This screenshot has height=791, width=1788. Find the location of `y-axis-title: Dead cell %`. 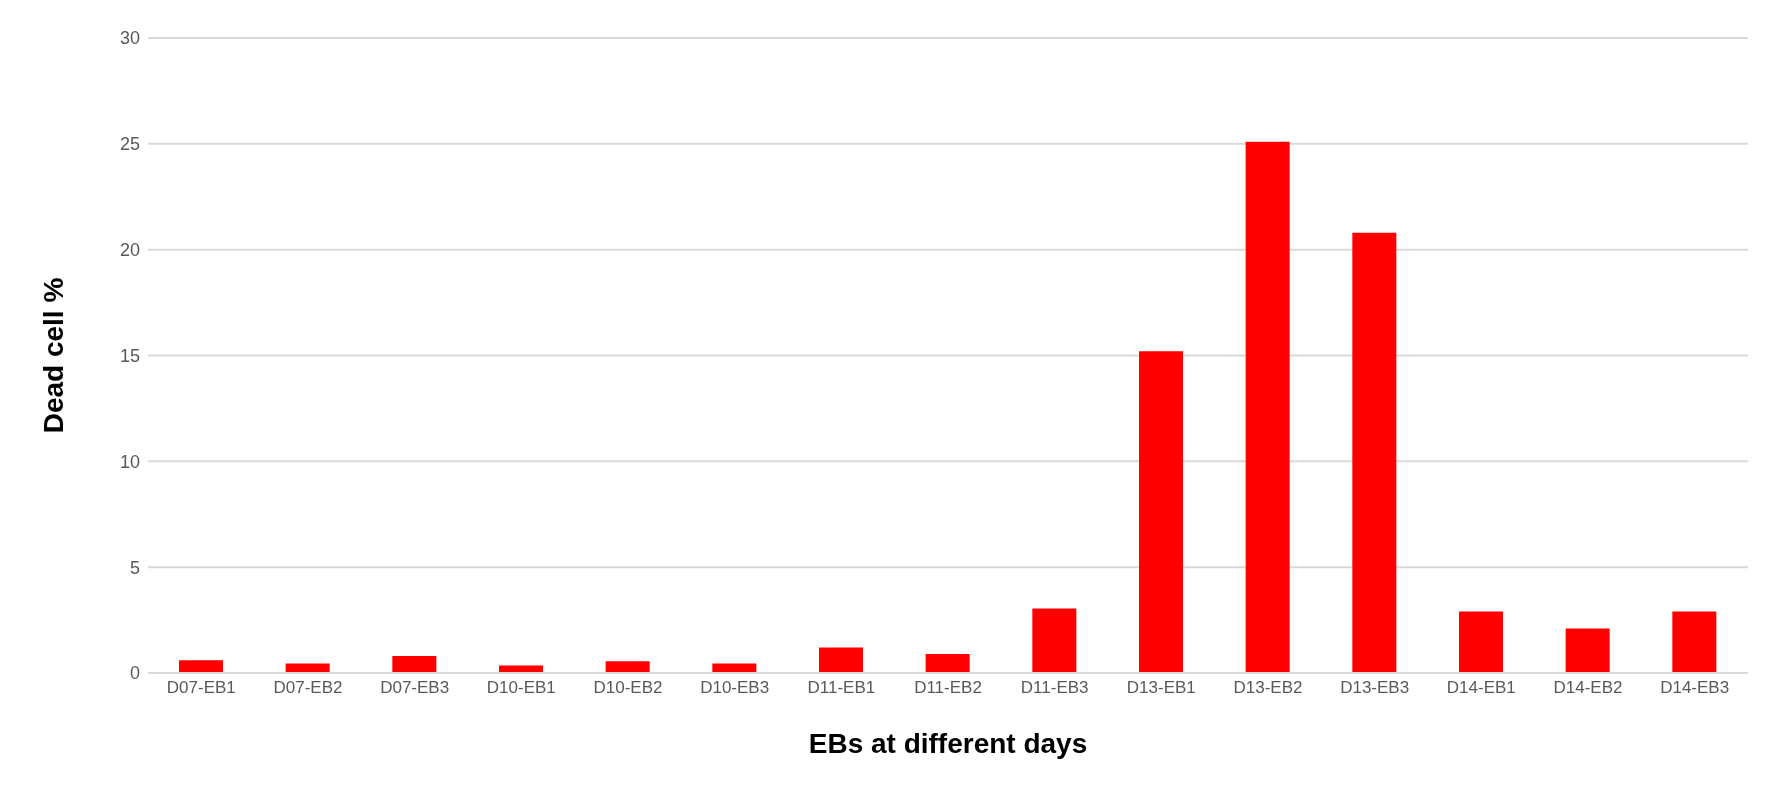

y-axis-title: Dead cell % is located at coordinates (53, 355).